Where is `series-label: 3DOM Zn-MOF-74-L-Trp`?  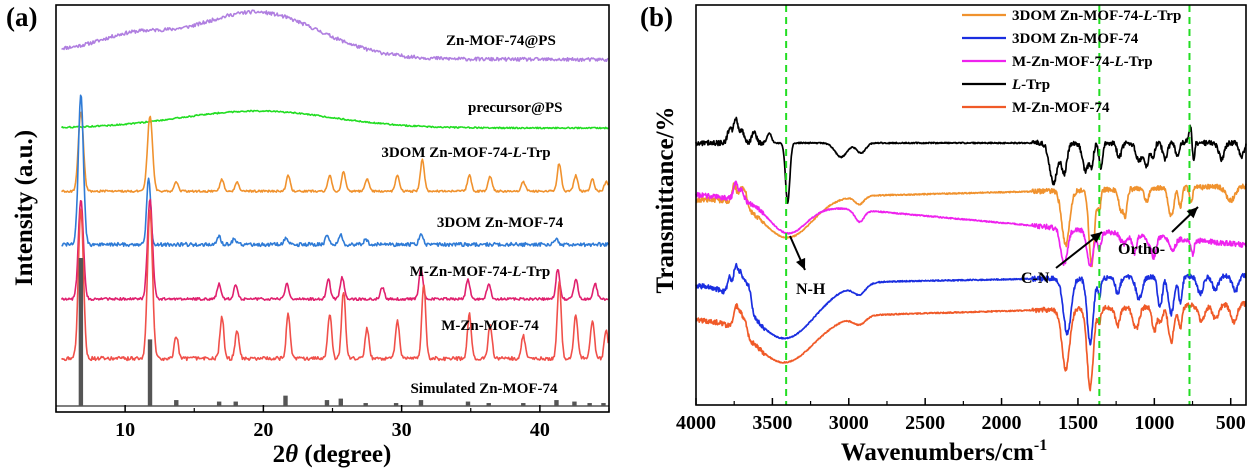 series-label: 3DOM Zn-MOF-74-L-Trp is located at coordinates (465, 153).